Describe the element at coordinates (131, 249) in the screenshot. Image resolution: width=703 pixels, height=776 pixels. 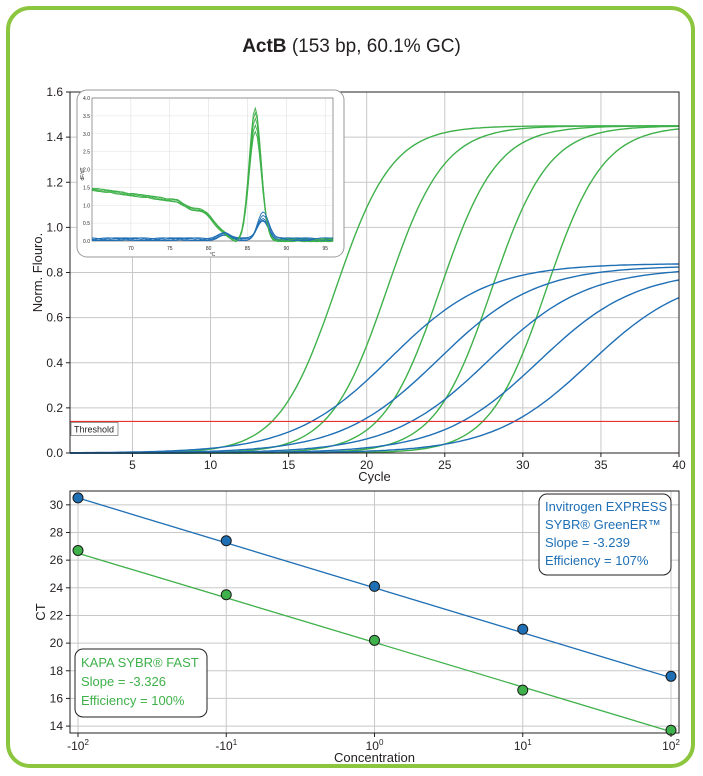
I see `inset-x-tick-label: 70` at that location.